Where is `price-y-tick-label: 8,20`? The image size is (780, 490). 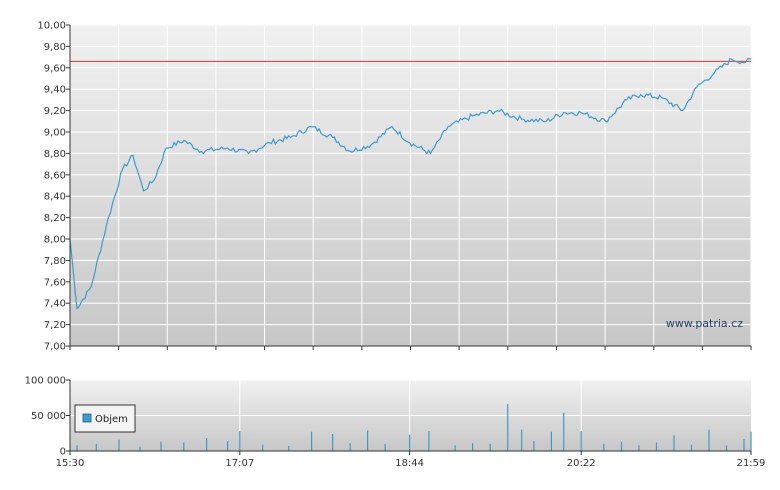 price-y-tick-label: 8,20 is located at coordinates (55, 218).